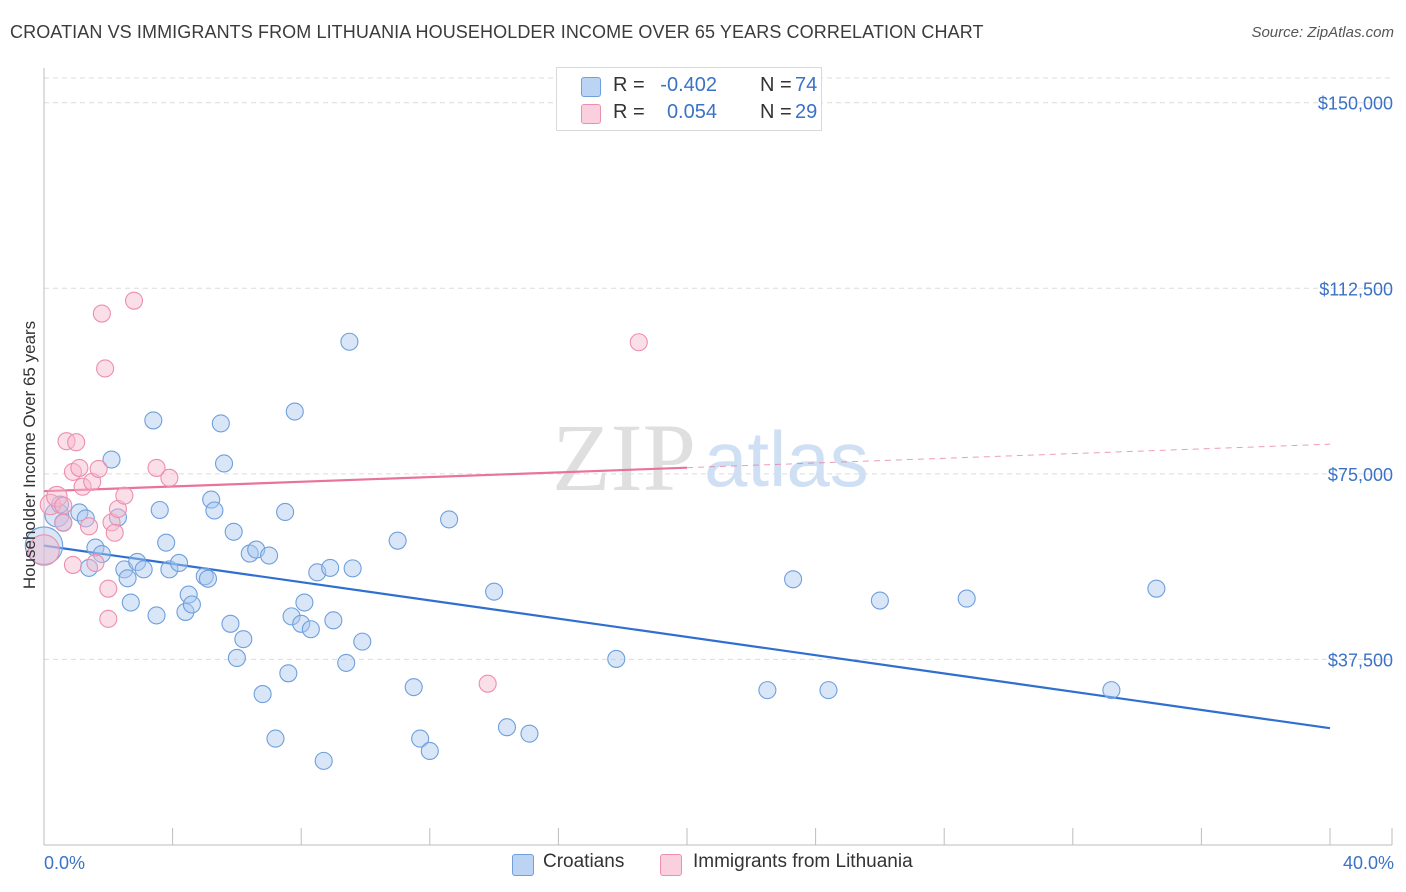 Image resolution: width=1406 pixels, height=892 pixels. Describe the element at coordinates (776, 85) in the screenshot. I see `legend-n-label: N =` at that location.